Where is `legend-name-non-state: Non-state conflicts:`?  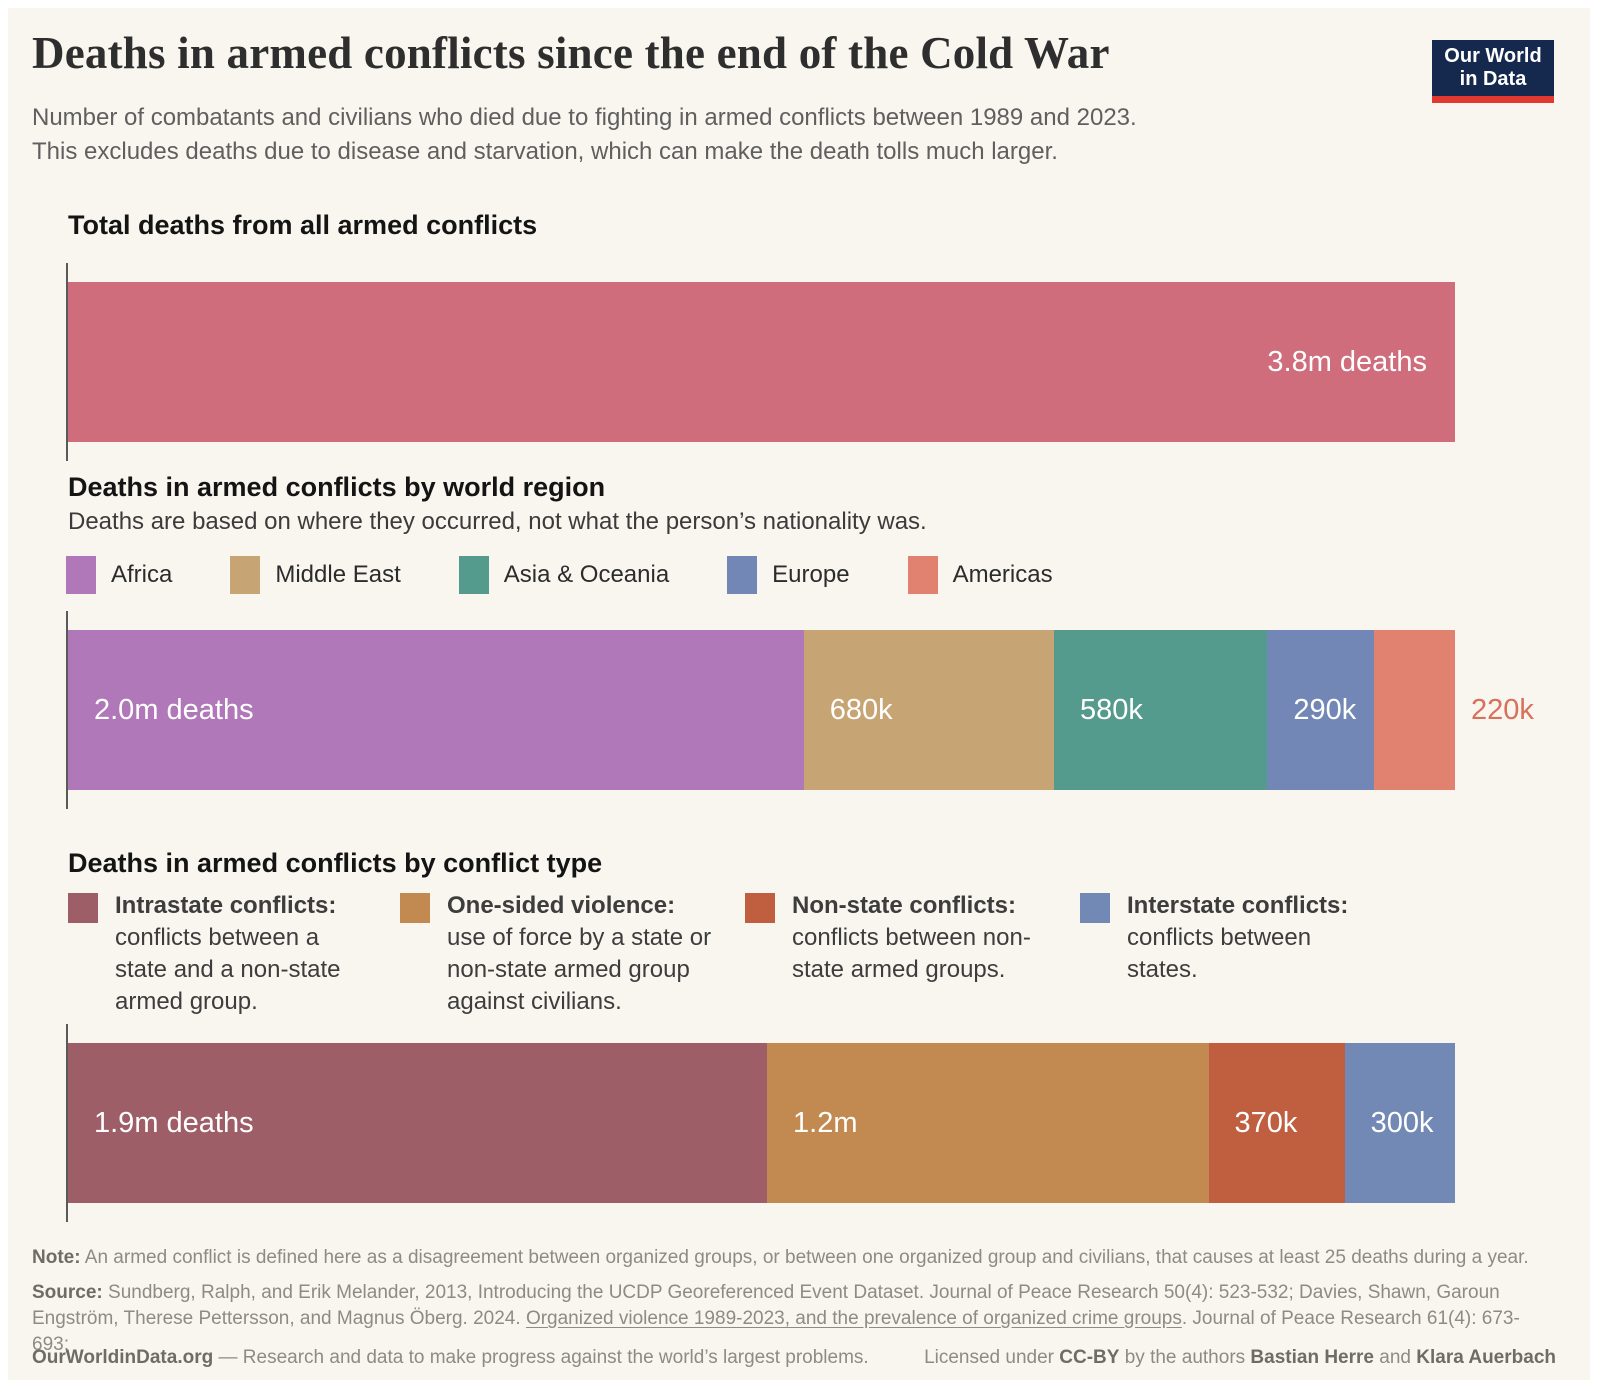
legend-name-non-state: Non-state conflicts: is located at coordinates (904, 905).